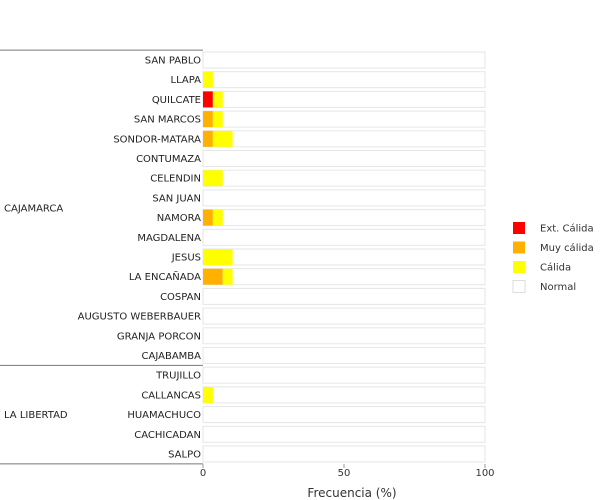  Describe the element at coordinates (159, 336) in the screenshot. I see `y-tick-label: GRANJA PORCON` at that location.